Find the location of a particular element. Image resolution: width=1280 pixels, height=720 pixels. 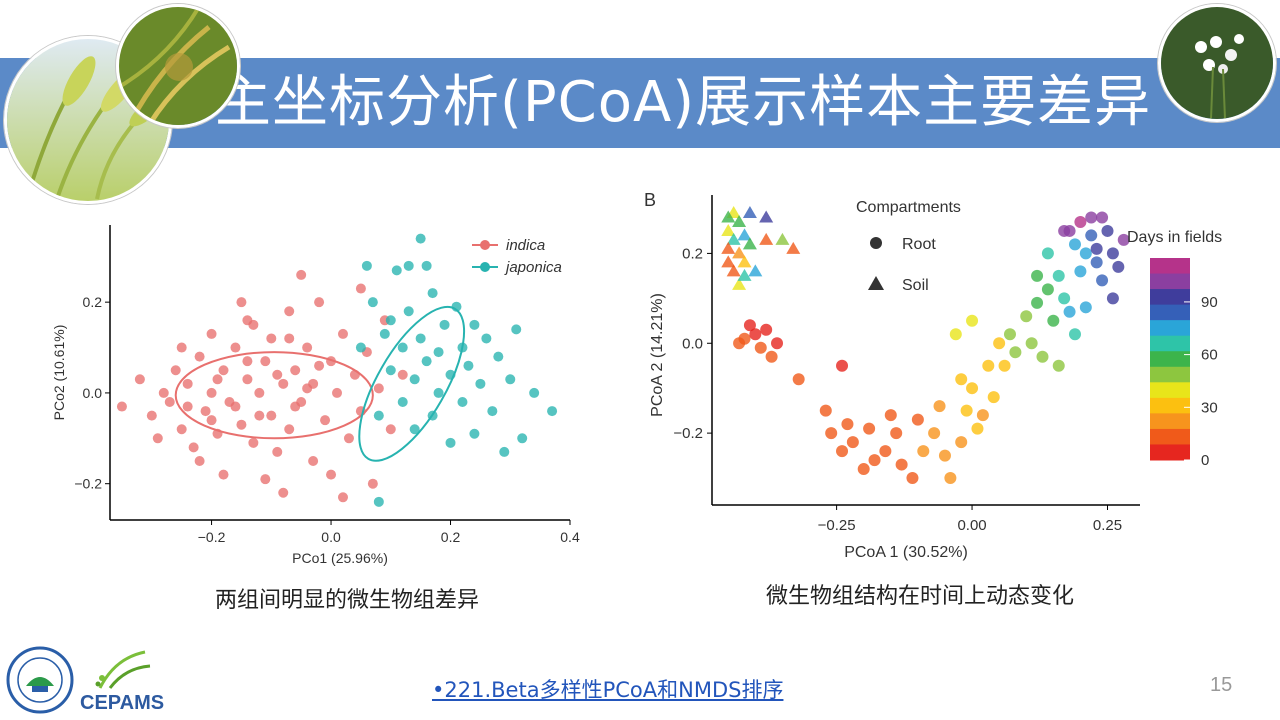

colorbar-tick-label: 90 is located at coordinates (1209, 302).